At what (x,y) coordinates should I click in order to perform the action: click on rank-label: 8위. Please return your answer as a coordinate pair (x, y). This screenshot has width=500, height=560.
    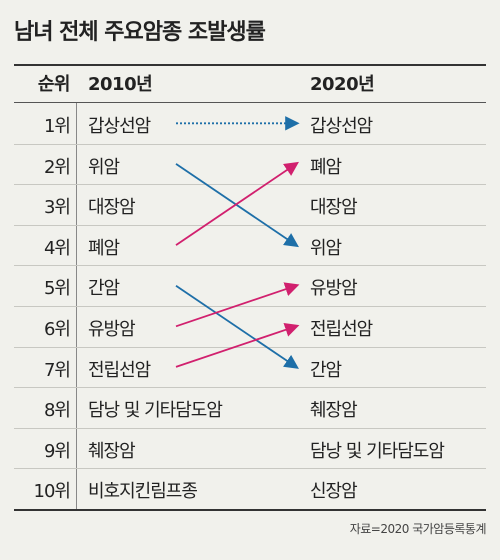
    Looking at the image, I should click on (57, 411).